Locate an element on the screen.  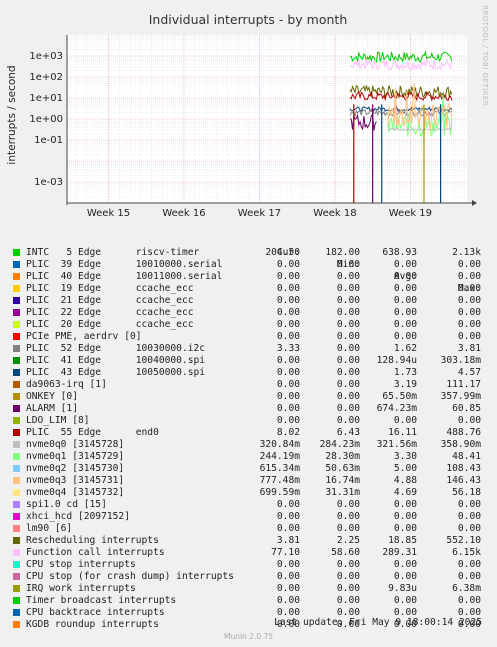
y-tick-label: 1e+01 is located at coordinates (46, 98).